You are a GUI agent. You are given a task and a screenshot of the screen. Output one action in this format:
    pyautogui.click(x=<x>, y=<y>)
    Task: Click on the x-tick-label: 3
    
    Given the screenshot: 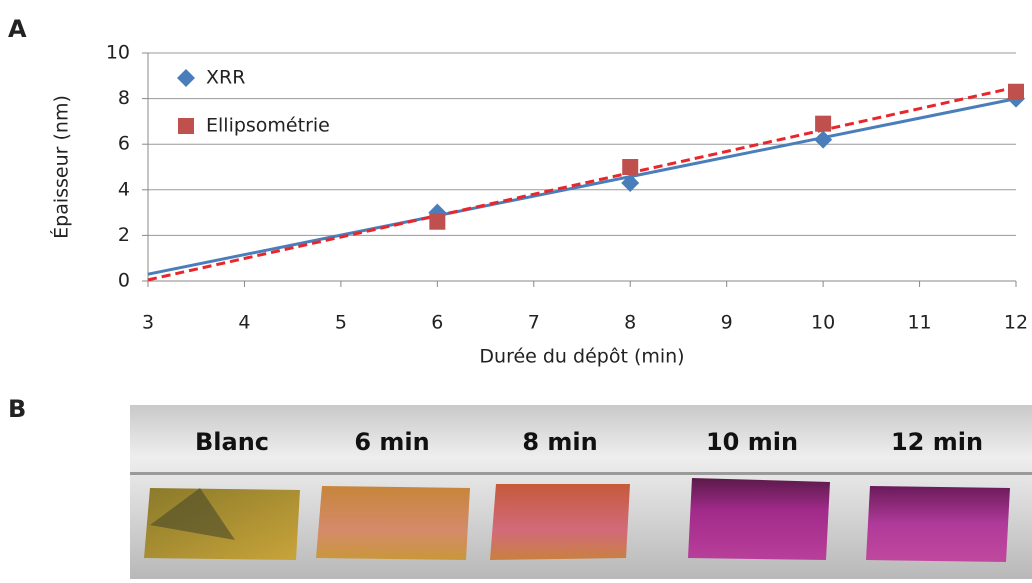 What is the action you would take?
    pyautogui.click(x=148, y=323)
    